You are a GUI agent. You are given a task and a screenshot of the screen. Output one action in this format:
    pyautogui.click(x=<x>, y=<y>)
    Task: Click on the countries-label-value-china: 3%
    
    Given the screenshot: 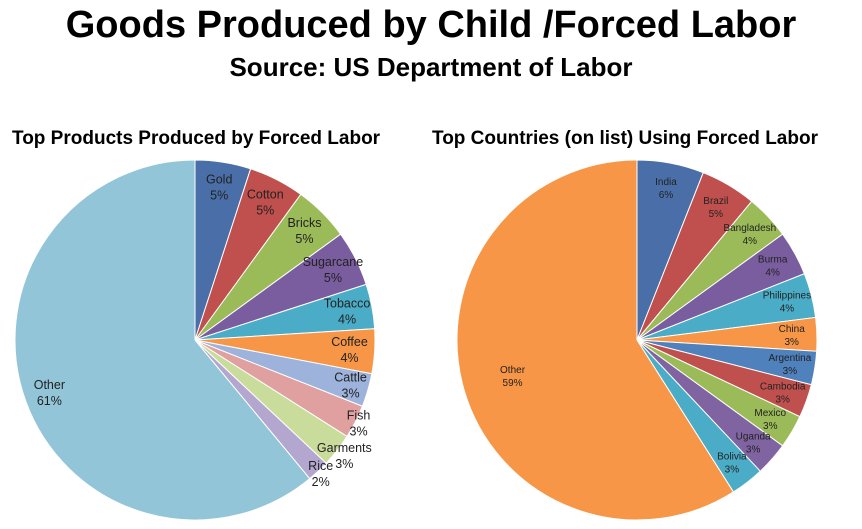 What is the action you would take?
    pyautogui.click(x=791, y=342)
    